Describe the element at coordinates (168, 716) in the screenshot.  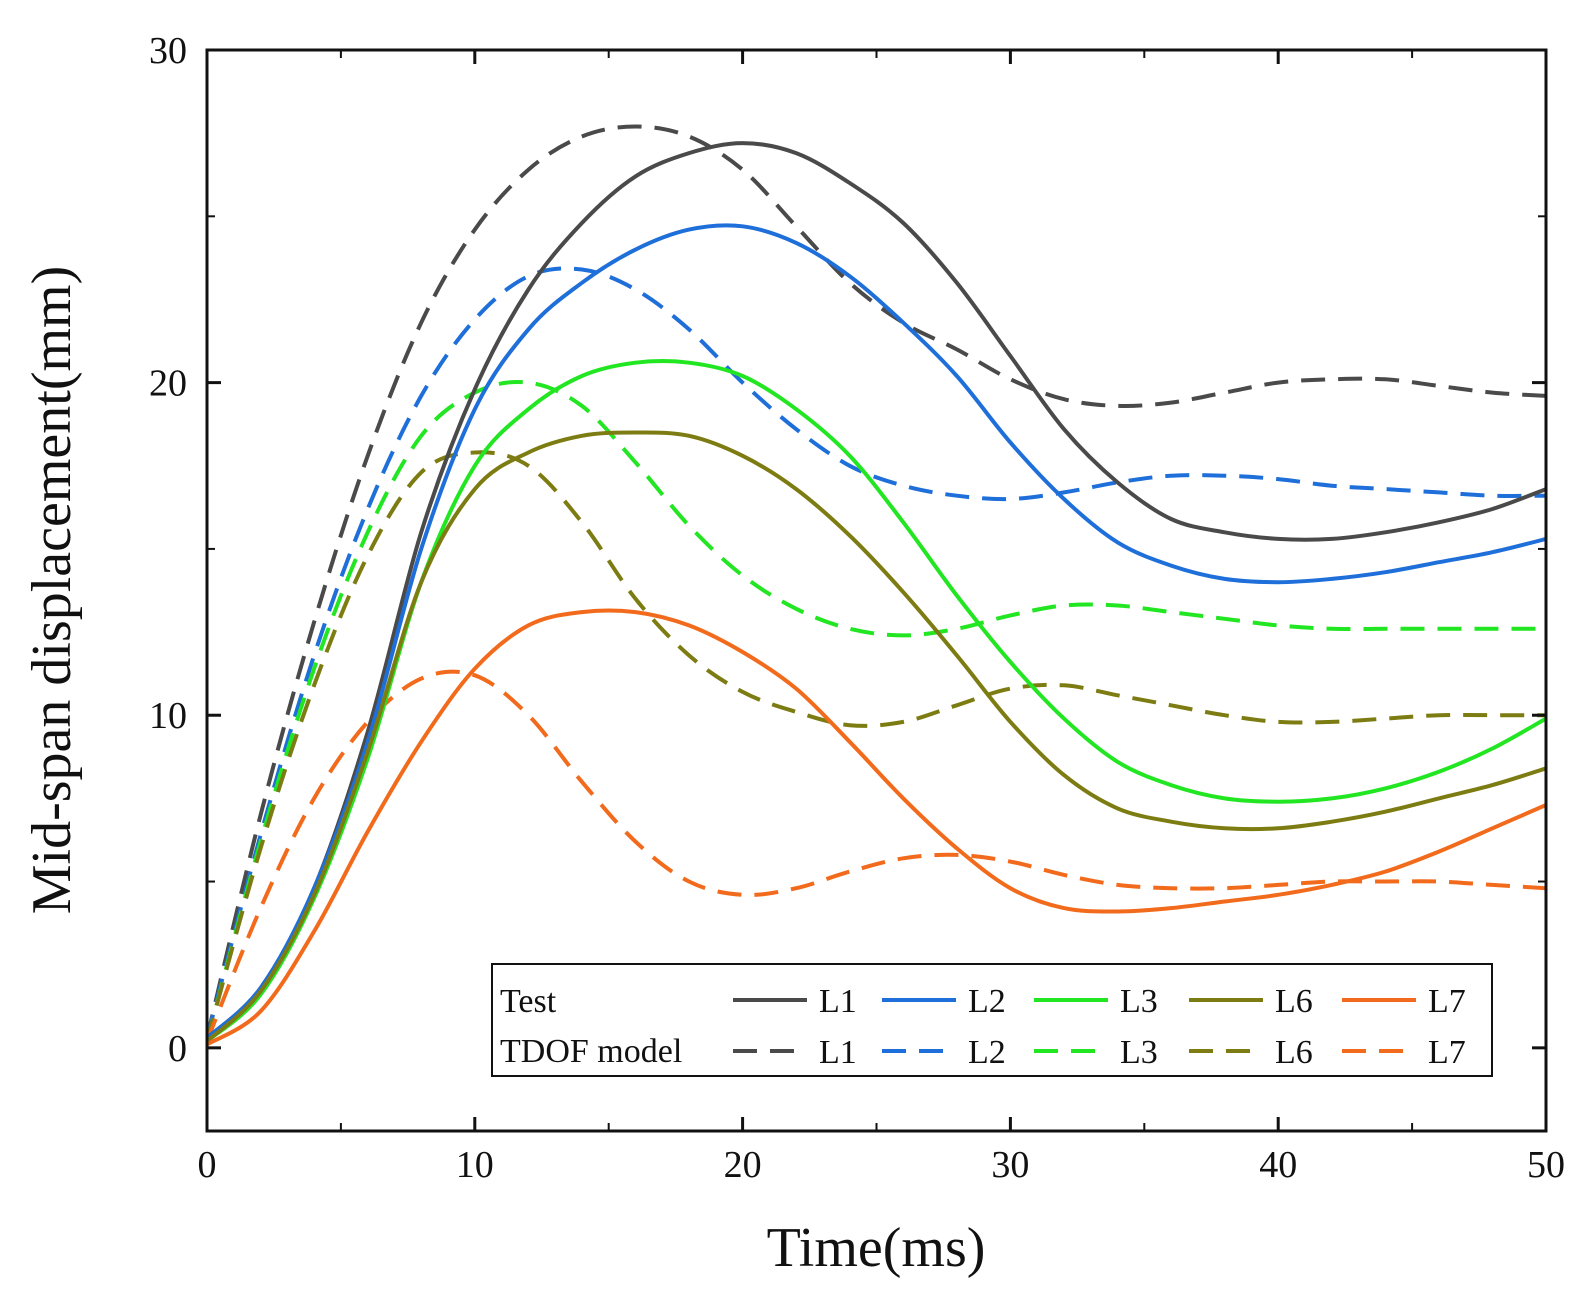
I see `y-tick-label: 10` at that location.